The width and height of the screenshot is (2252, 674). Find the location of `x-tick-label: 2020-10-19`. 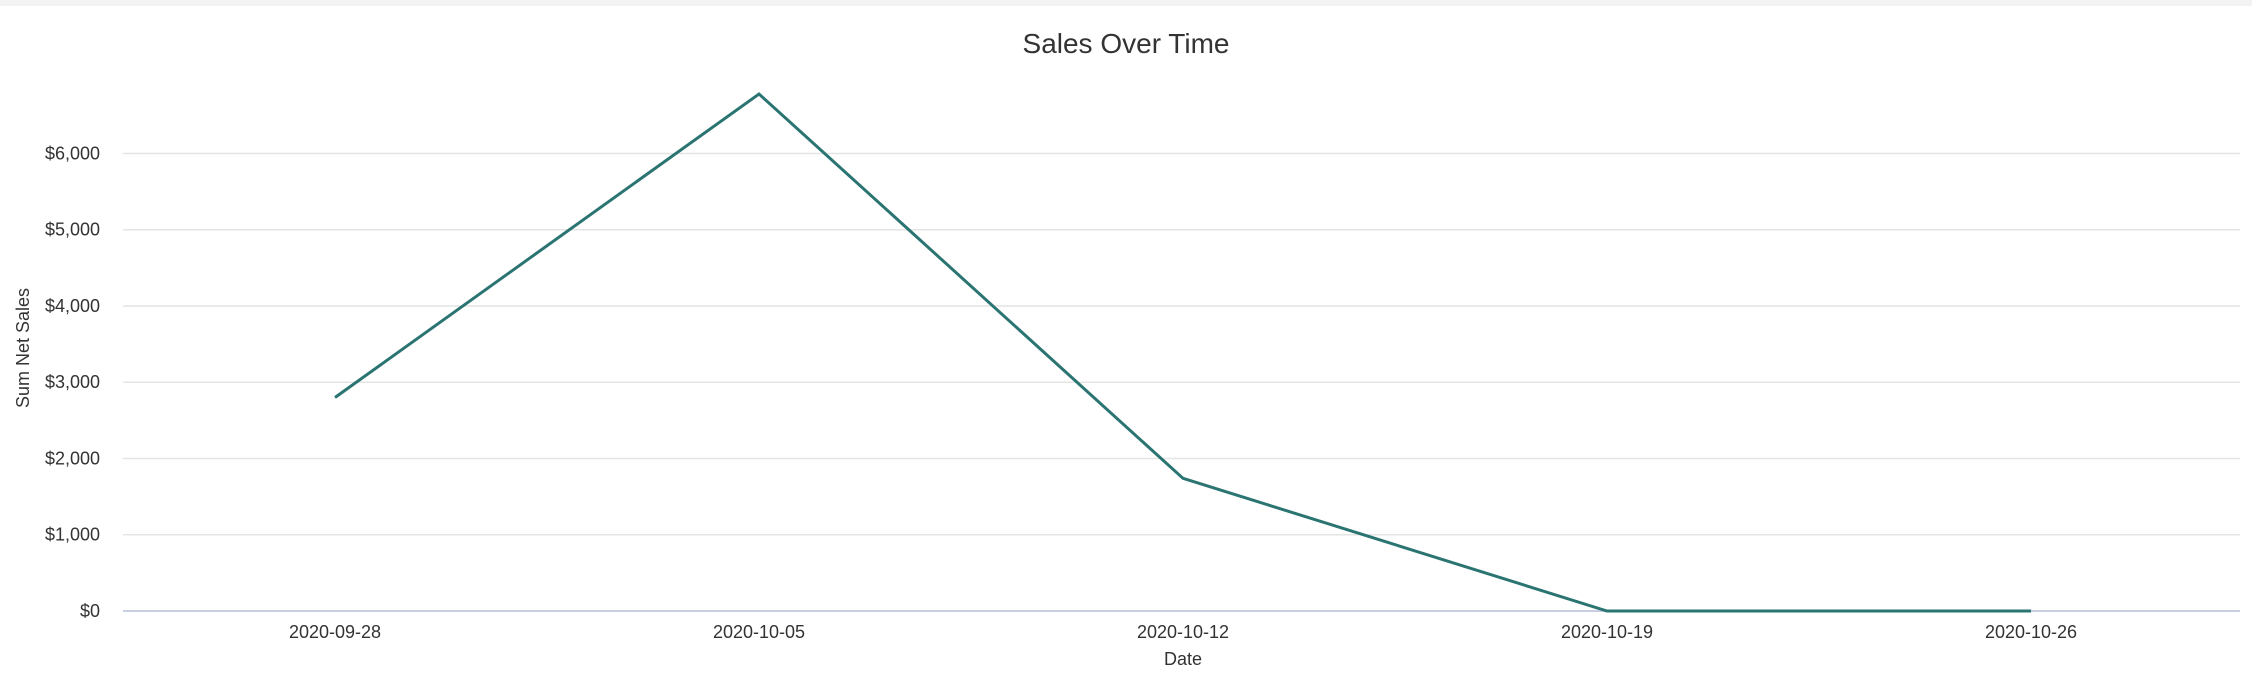

x-tick-label: 2020-10-19 is located at coordinates (1607, 632).